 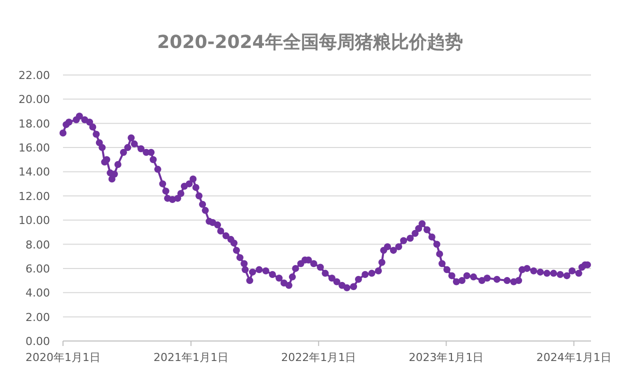 What do you see at coordinates (34, 172) in the screenshot?
I see `y-tick-label: 14.00` at bounding box center [34, 172].